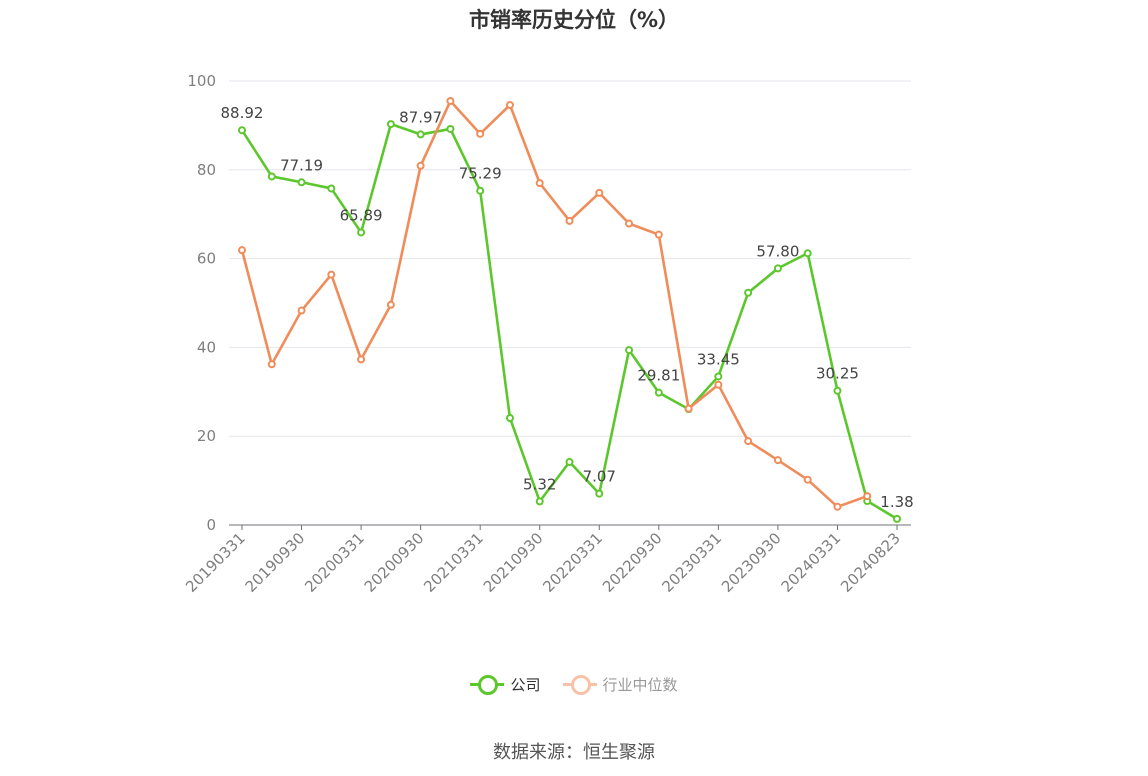 The image size is (1148, 776). What do you see at coordinates (275, 562) in the screenshot?
I see `x-tick-label: 20190930` at bounding box center [275, 562].